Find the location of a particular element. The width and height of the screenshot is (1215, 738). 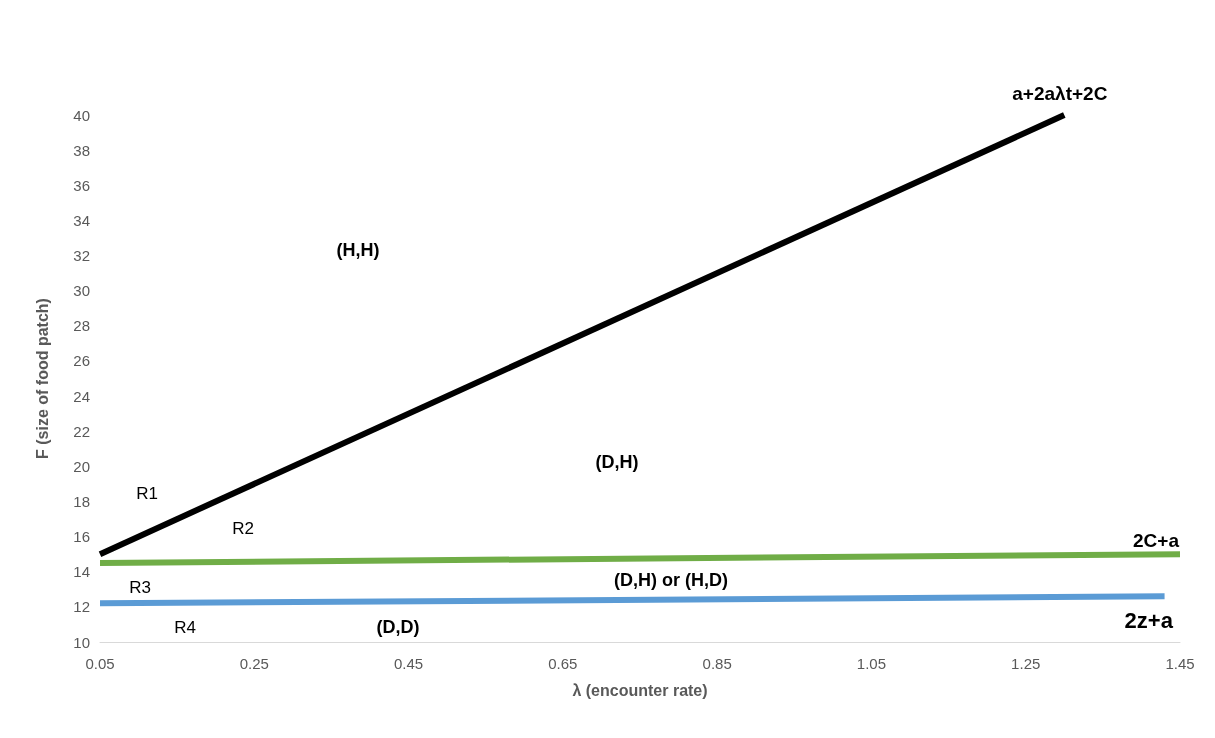

x-tick-label: 1.45 is located at coordinates (1180, 663).